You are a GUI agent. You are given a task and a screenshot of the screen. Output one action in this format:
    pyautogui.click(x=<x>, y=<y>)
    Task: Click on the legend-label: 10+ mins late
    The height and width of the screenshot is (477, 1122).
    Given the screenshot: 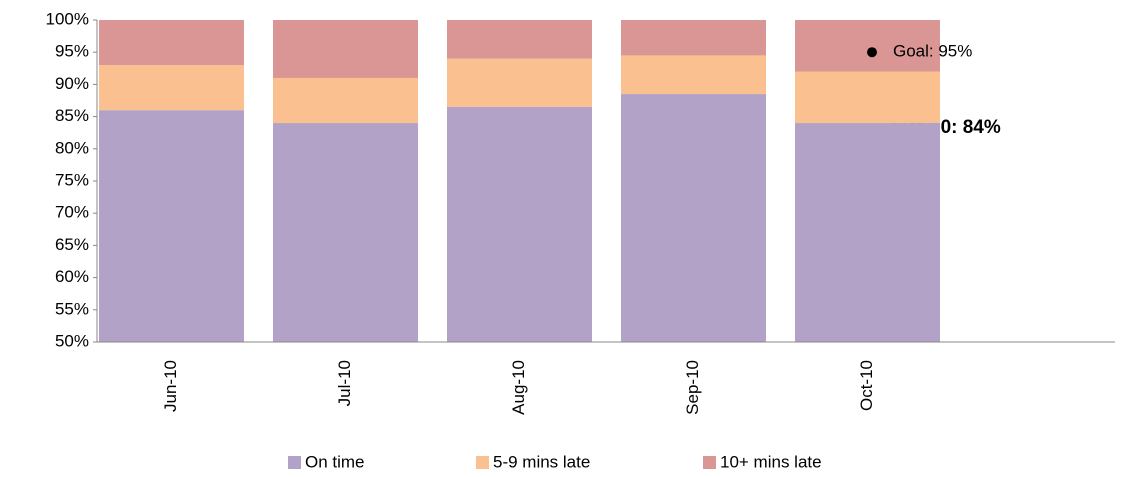 What is the action you would take?
    pyautogui.click(x=771, y=461)
    